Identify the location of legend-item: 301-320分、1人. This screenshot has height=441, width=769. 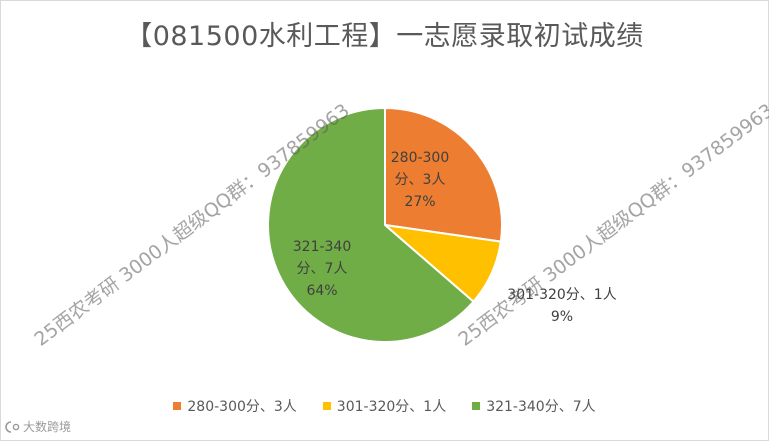
(384, 406).